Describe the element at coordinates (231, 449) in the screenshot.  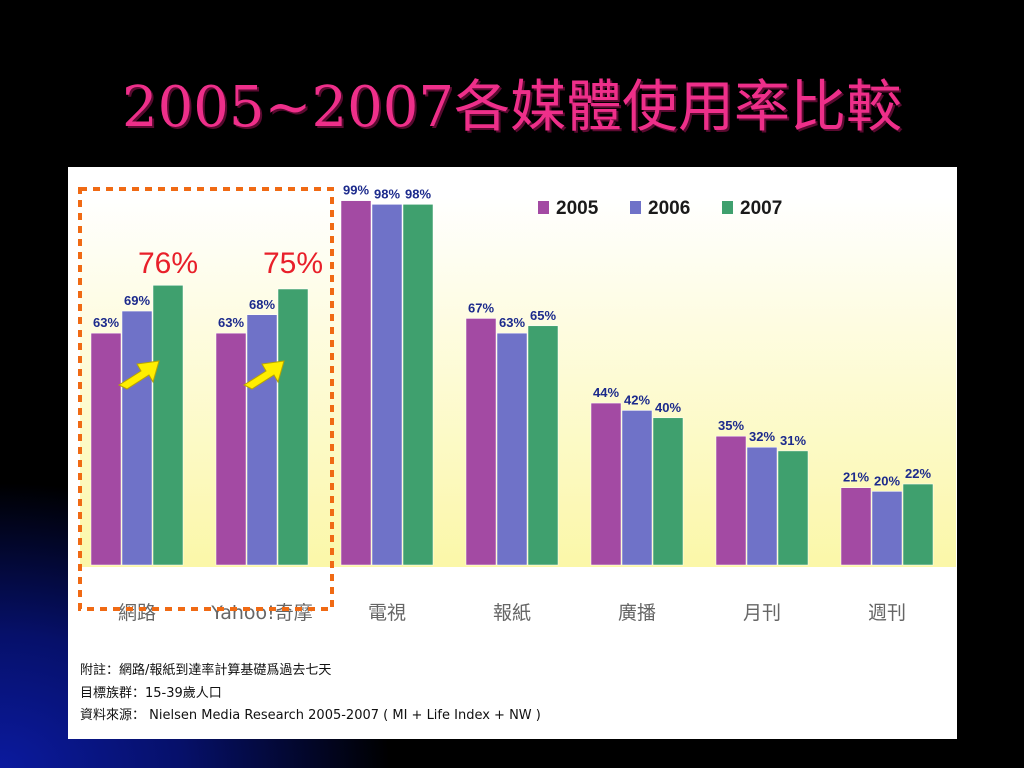
I see `bar-1-2005` at that location.